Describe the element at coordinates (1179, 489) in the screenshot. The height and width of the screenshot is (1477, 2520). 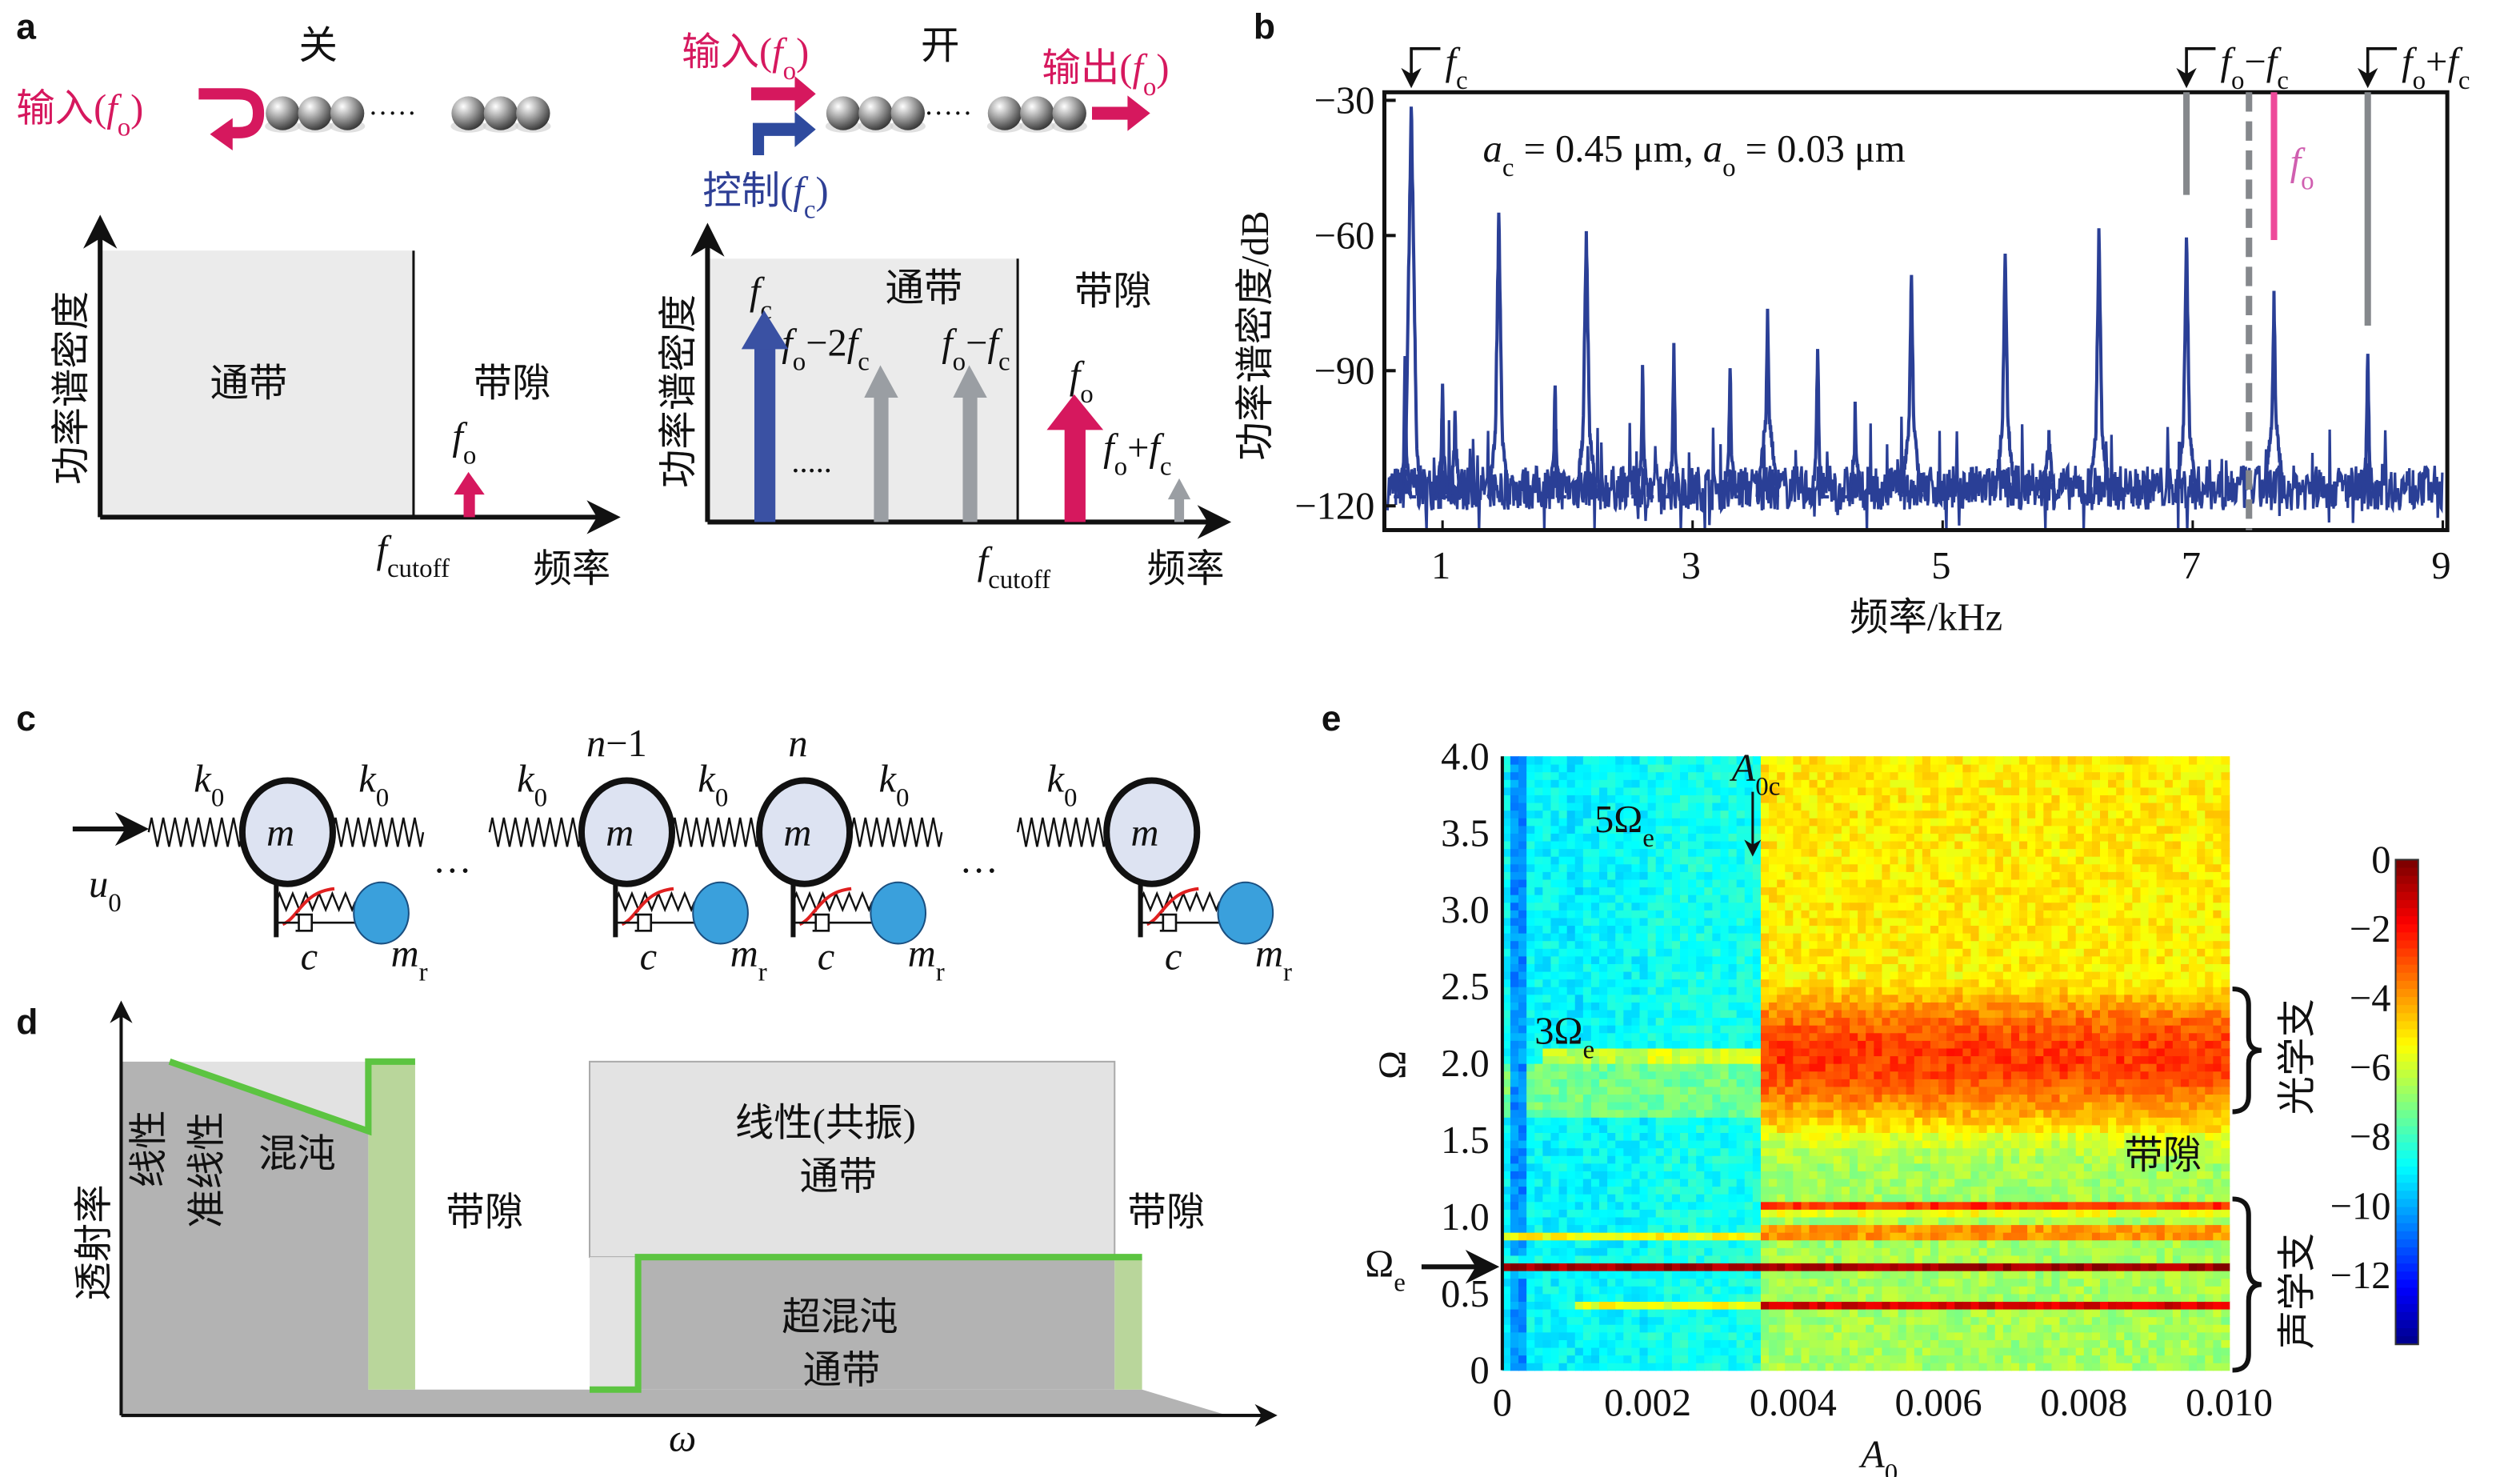
I see `sum-arrow-head` at that location.